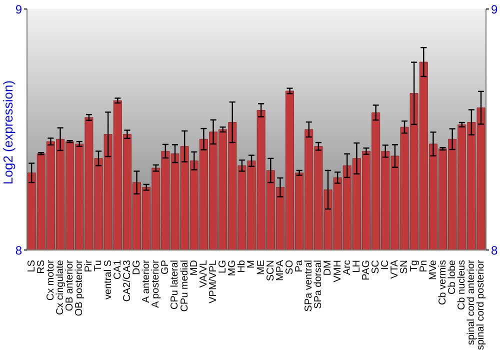 This screenshot has height=350, width=500. What do you see at coordinates (338, 271) in the screenshot?
I see `x-tick-label: VMH` at bounding box center [338, 271].